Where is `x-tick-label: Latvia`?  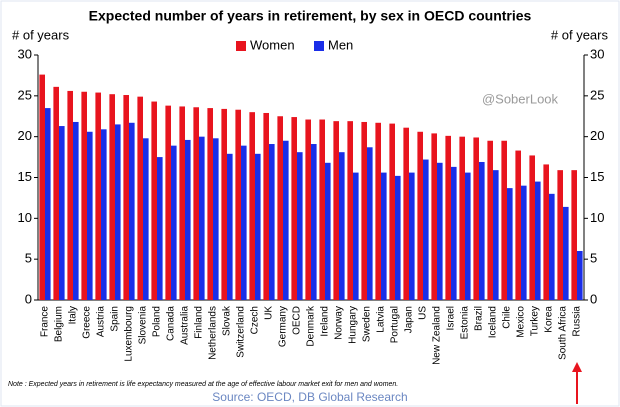 x-tick-label: Latvia is located at coordinates (381, 319).